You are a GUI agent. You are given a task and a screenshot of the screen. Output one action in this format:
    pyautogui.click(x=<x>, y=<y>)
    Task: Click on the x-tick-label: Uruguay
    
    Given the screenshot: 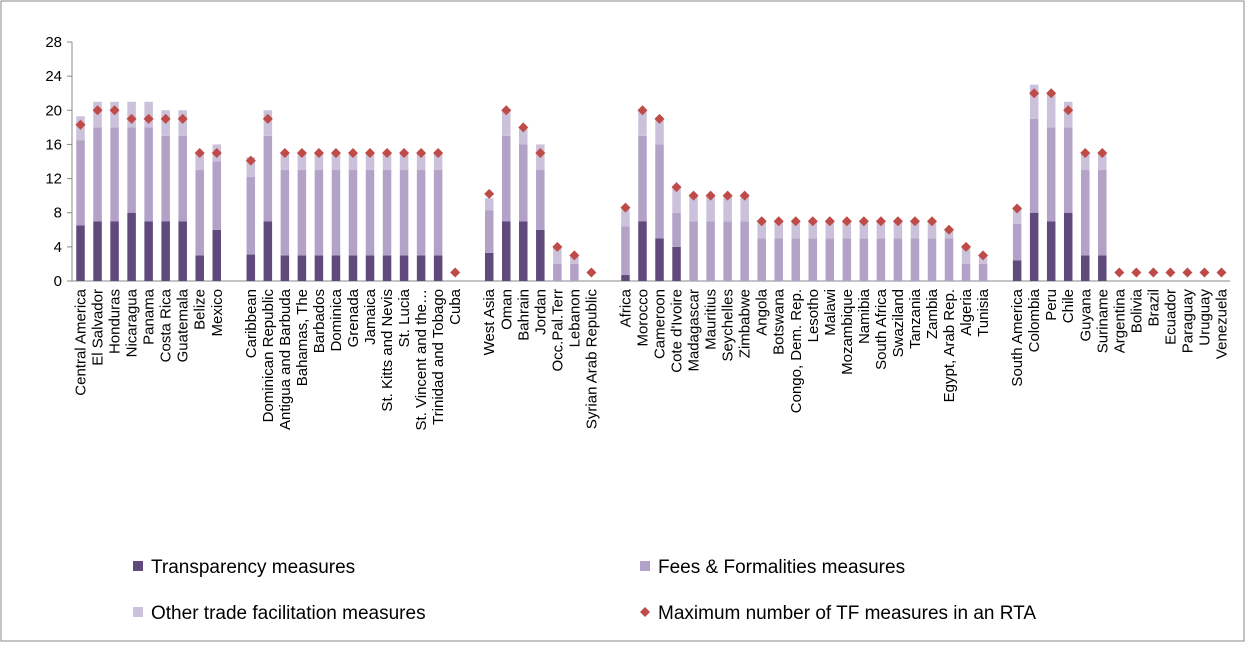 What is the action you would take?
    pyautogui.click(x=1204, y=317)
    